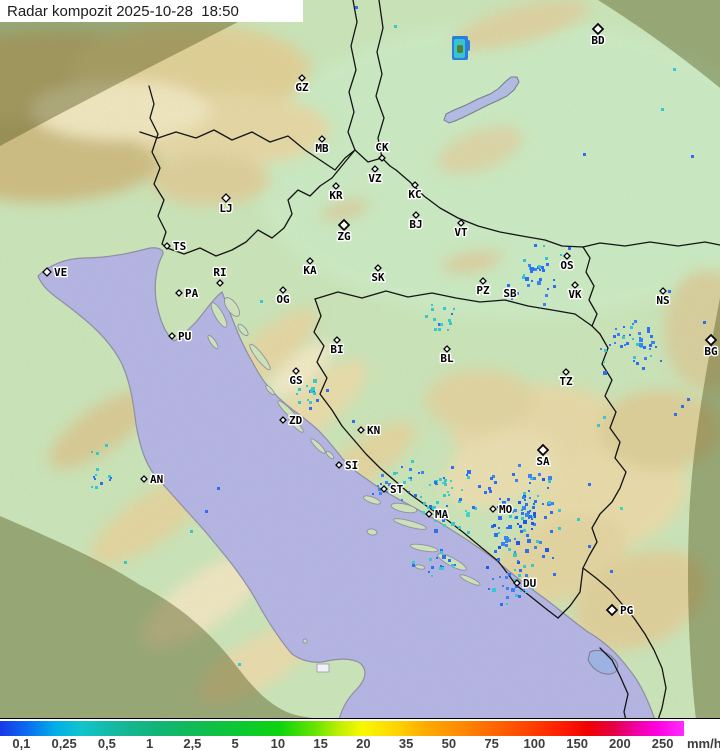 The width and height of the screenshot is (720, 751). What do you see at coordinates (483, 290) in the screenshot?
I see `city-label-PZ: PZ` at bounding box center [483, 290].